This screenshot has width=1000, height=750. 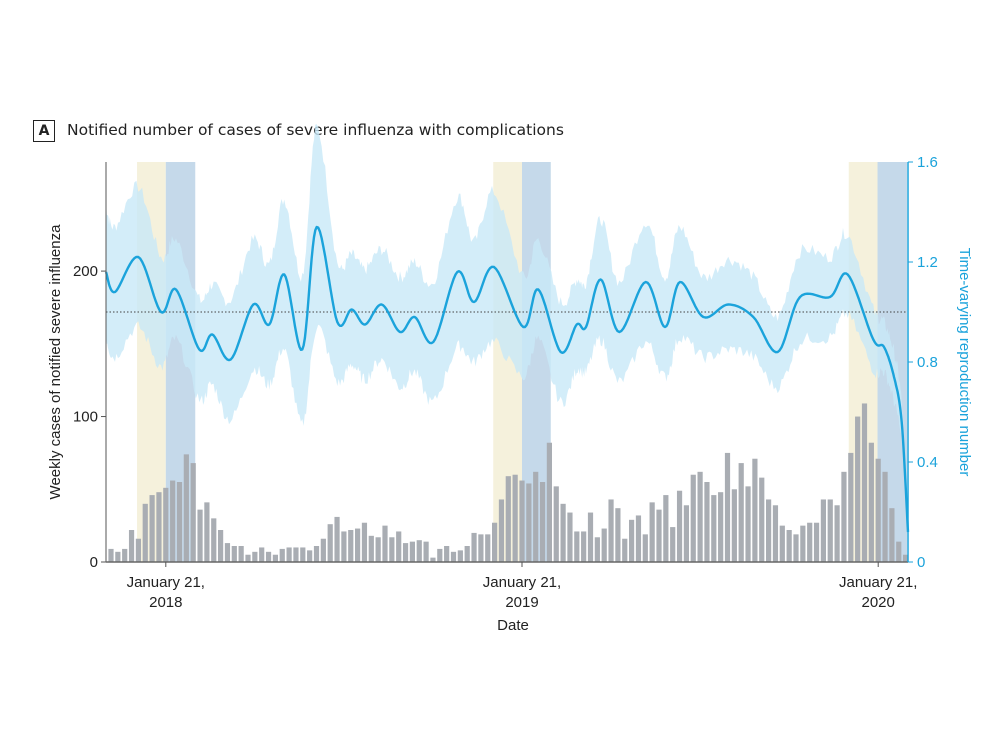 What do you see at coordinates (94, 562) in the screenshot?
I see `y-tick-label-left: 0` at bounding box center [94, 562].